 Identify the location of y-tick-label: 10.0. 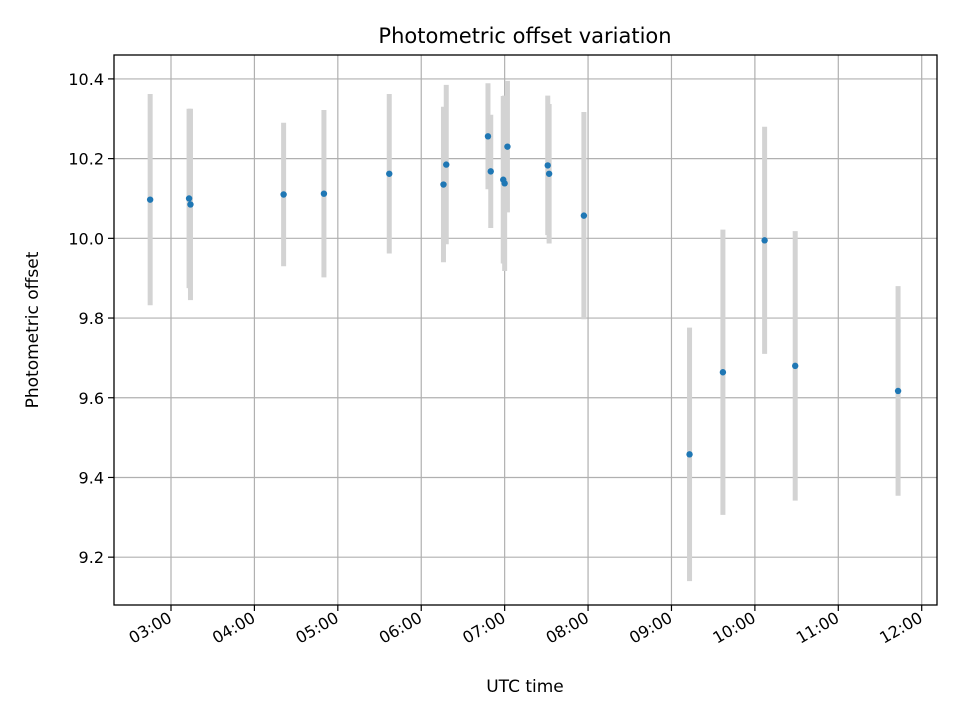
(86, 238).